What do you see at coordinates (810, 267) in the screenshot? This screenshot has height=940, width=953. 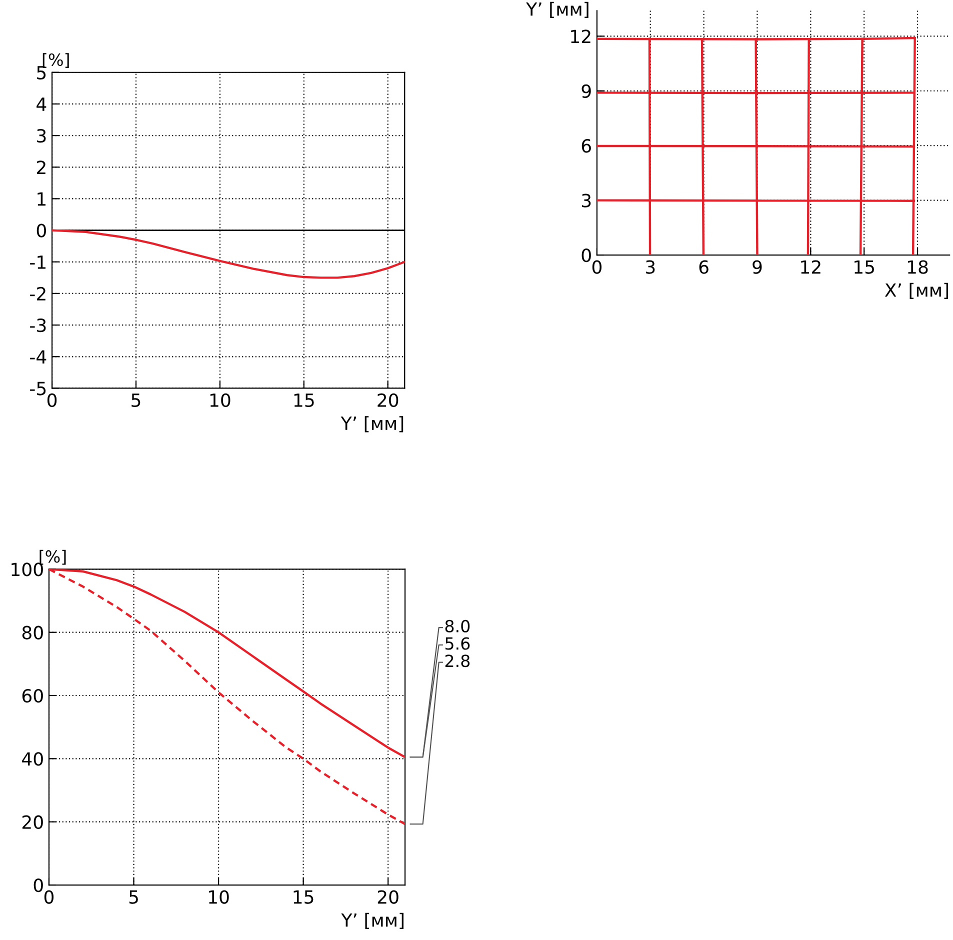 I see `x-tick-label: 12` at bounding box center [810, 267].